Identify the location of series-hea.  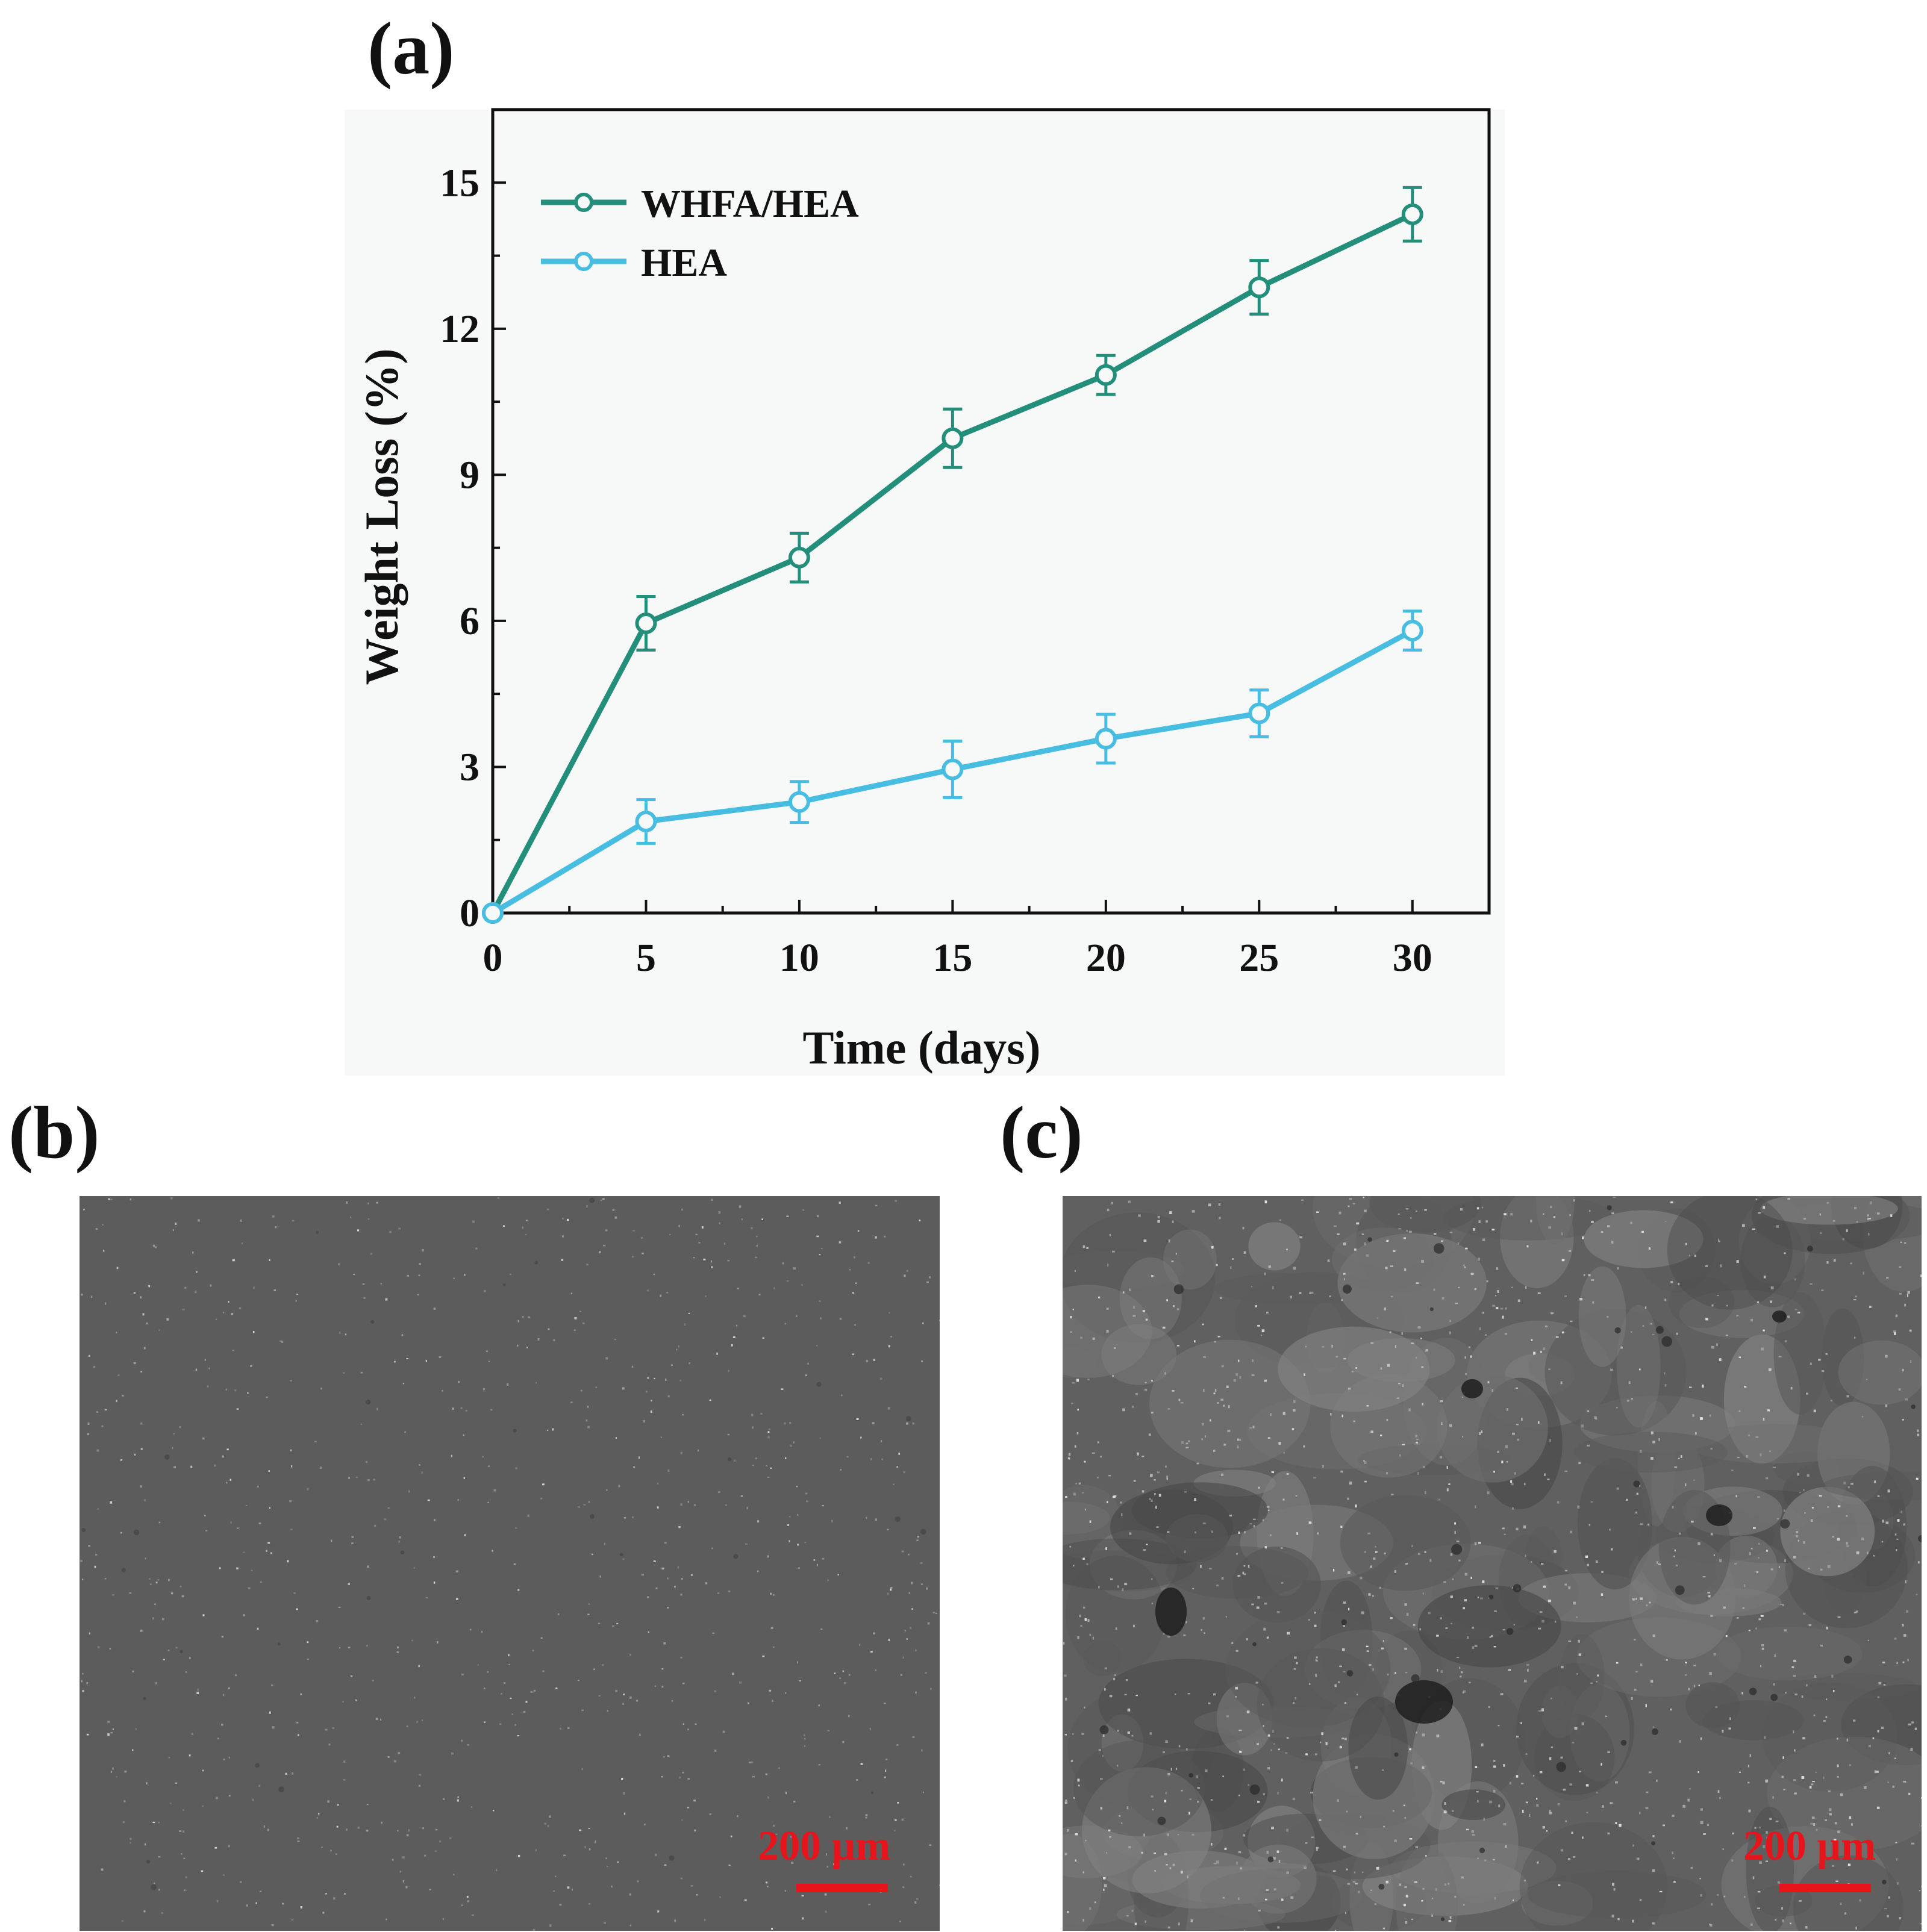
(953, 766).